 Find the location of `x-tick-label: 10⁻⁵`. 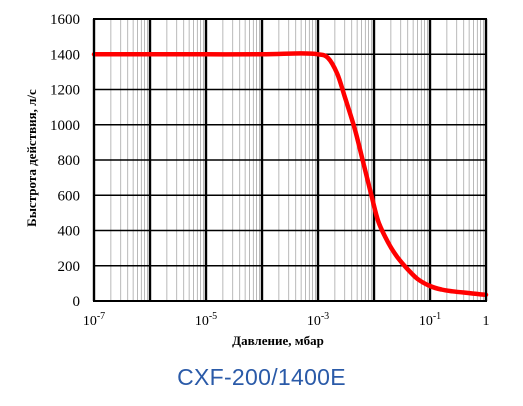

x-tick-label: 10⁻⁵ is located at coordinates (206, 320).